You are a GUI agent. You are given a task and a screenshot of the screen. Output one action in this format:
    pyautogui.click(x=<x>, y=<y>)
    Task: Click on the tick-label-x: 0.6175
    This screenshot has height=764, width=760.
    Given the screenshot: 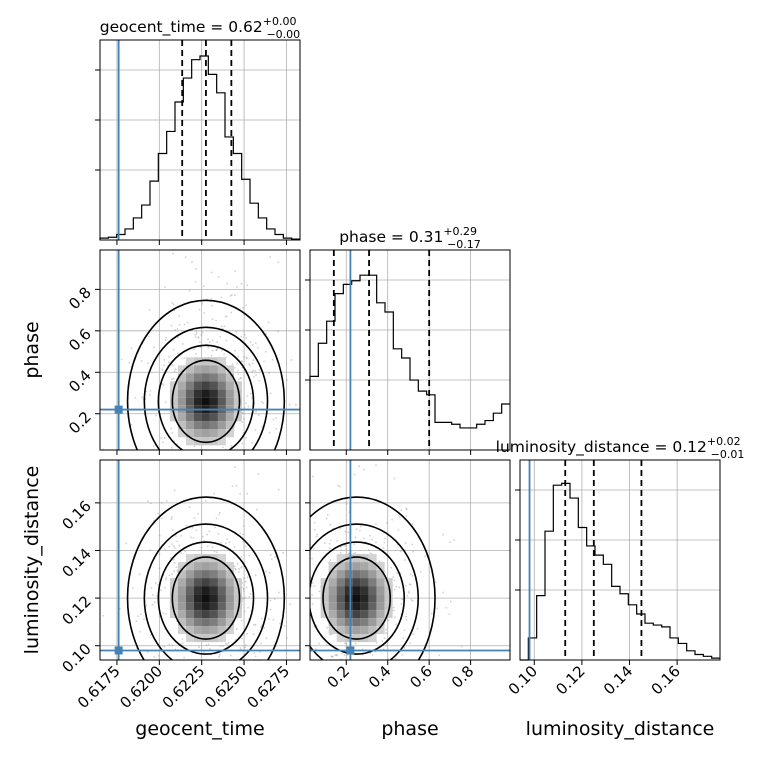 What is the action you would take?
    pyautogui.click(x=99, y=687)
    